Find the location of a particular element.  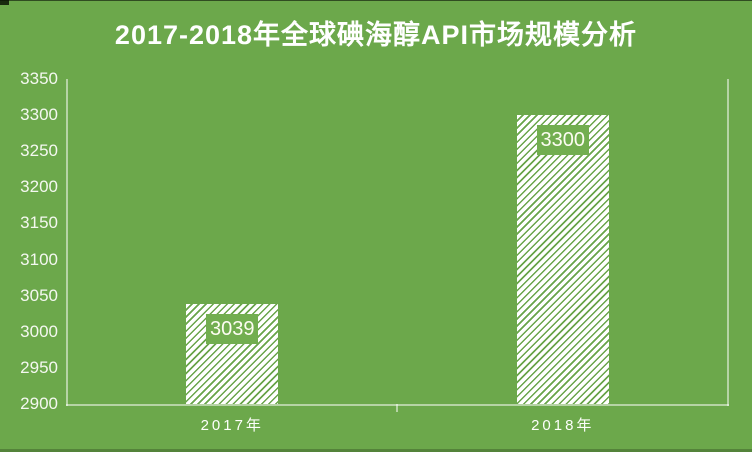

y-tick-label: 3250 is located at coordinates (39, 151).